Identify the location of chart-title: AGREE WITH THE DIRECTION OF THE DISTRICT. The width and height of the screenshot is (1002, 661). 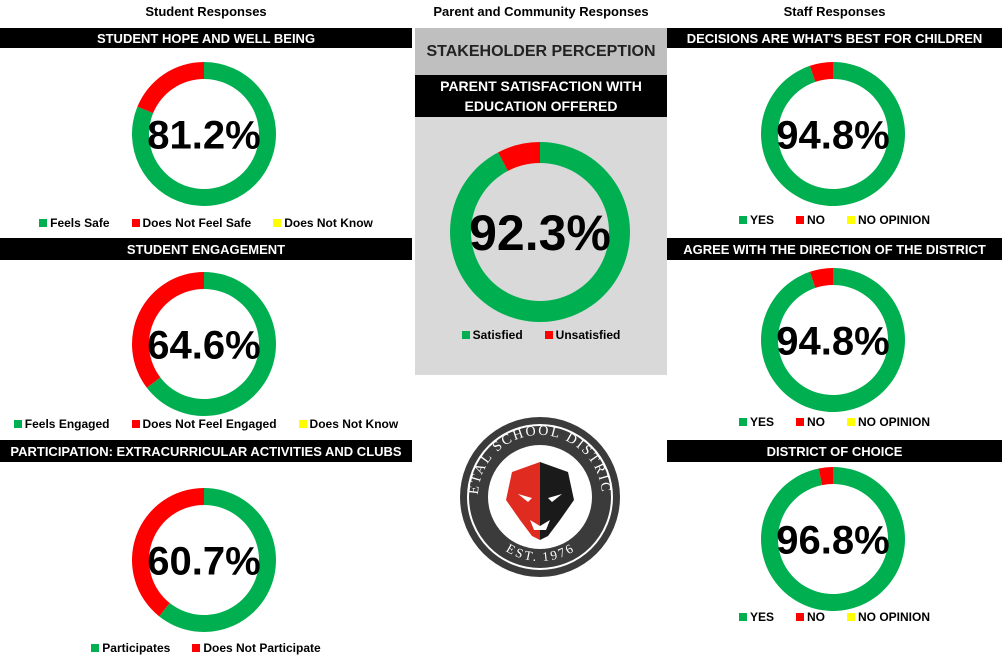
(834, 249).